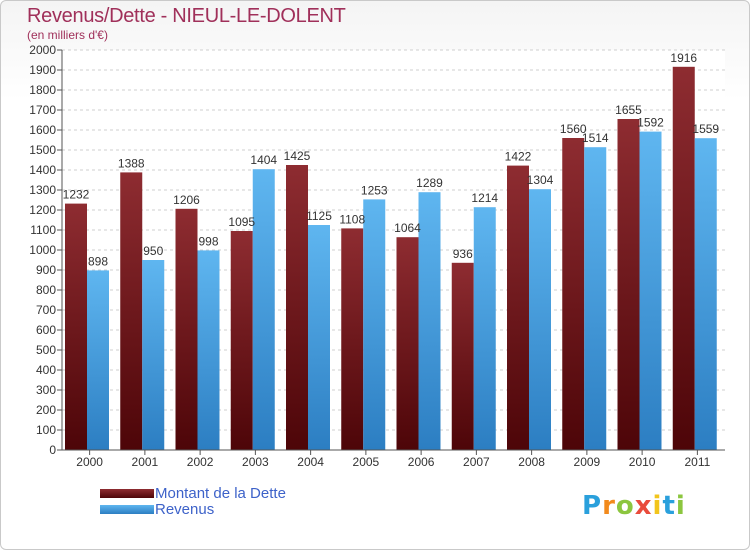  Describe the element at coordinates (42, 150) in the screenshot. I see `y-tick-label: 1500` at that location.